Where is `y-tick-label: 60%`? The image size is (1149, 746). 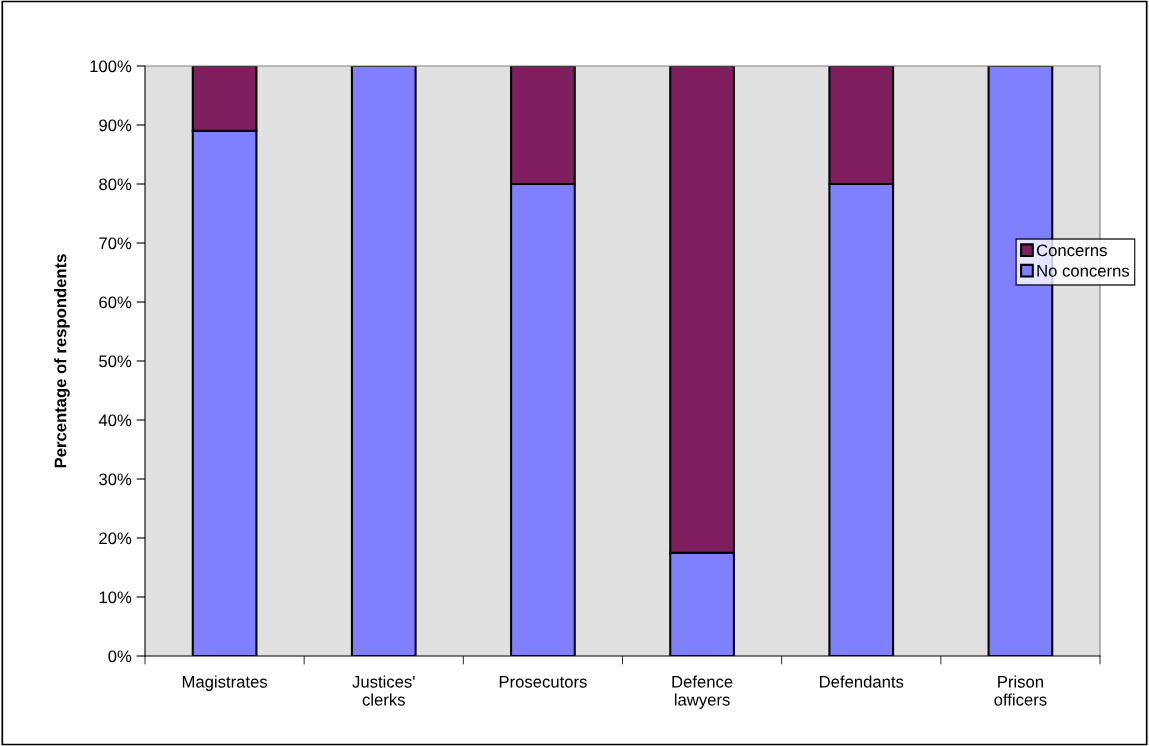 y-tick-label: 60% is located at coordinates (115, 302).